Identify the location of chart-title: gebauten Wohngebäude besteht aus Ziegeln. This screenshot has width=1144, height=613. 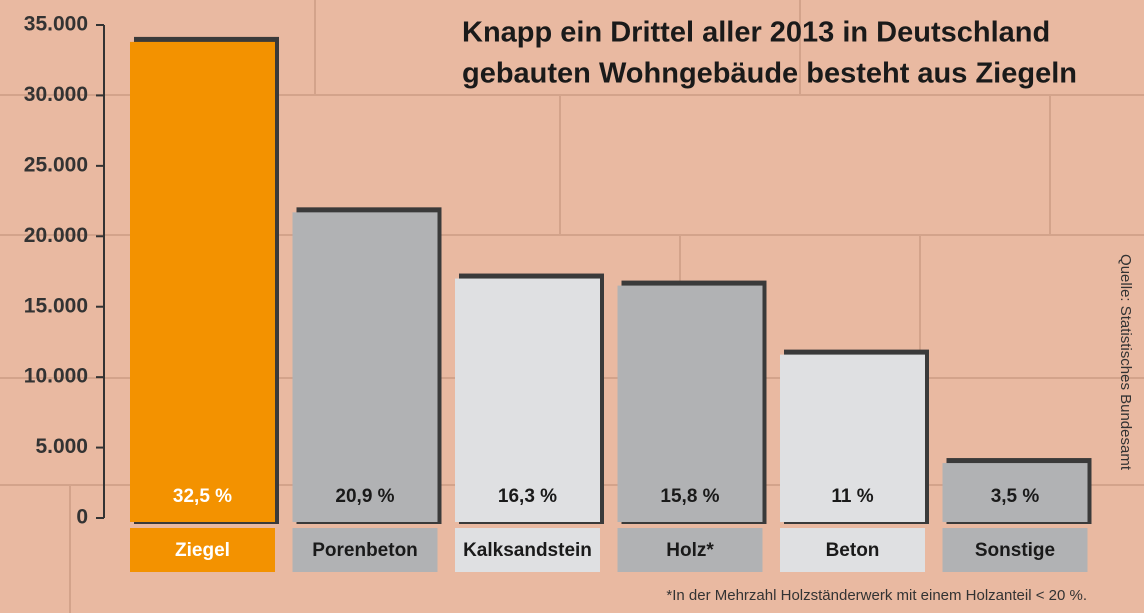
(769, 74).